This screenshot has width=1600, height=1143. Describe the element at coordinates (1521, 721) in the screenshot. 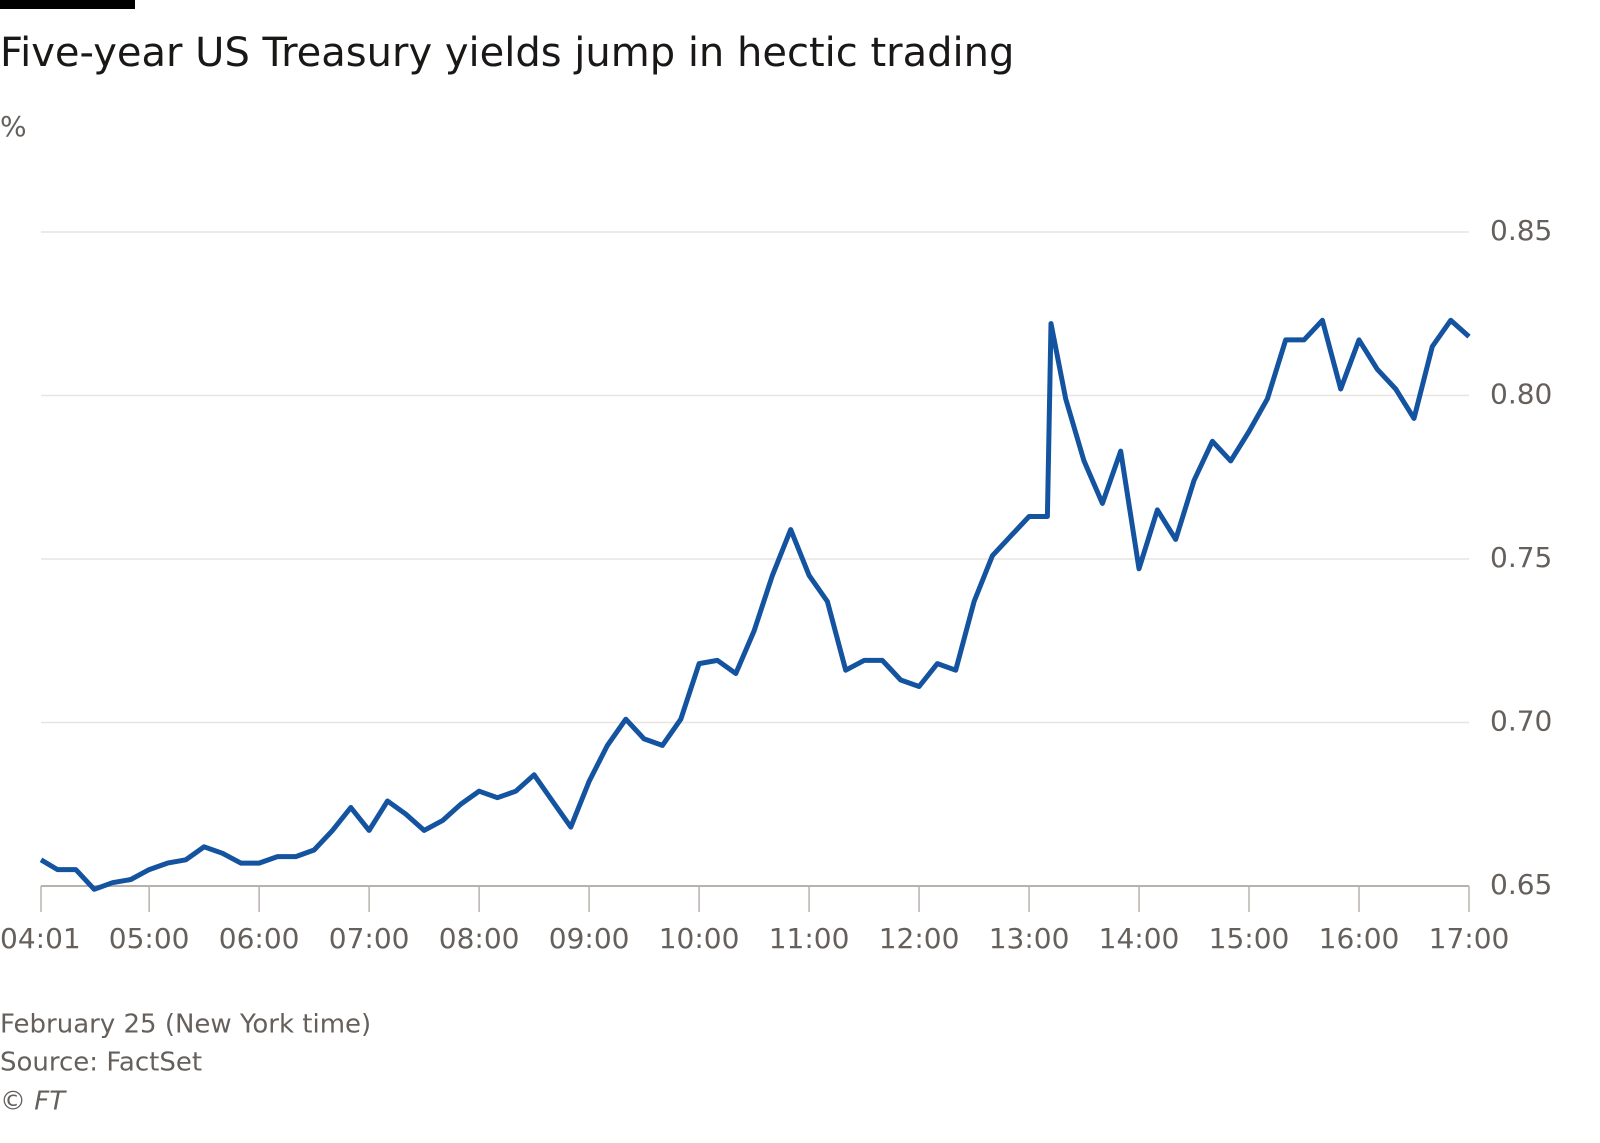

I see `y-tick-label: 0.70` at that location.